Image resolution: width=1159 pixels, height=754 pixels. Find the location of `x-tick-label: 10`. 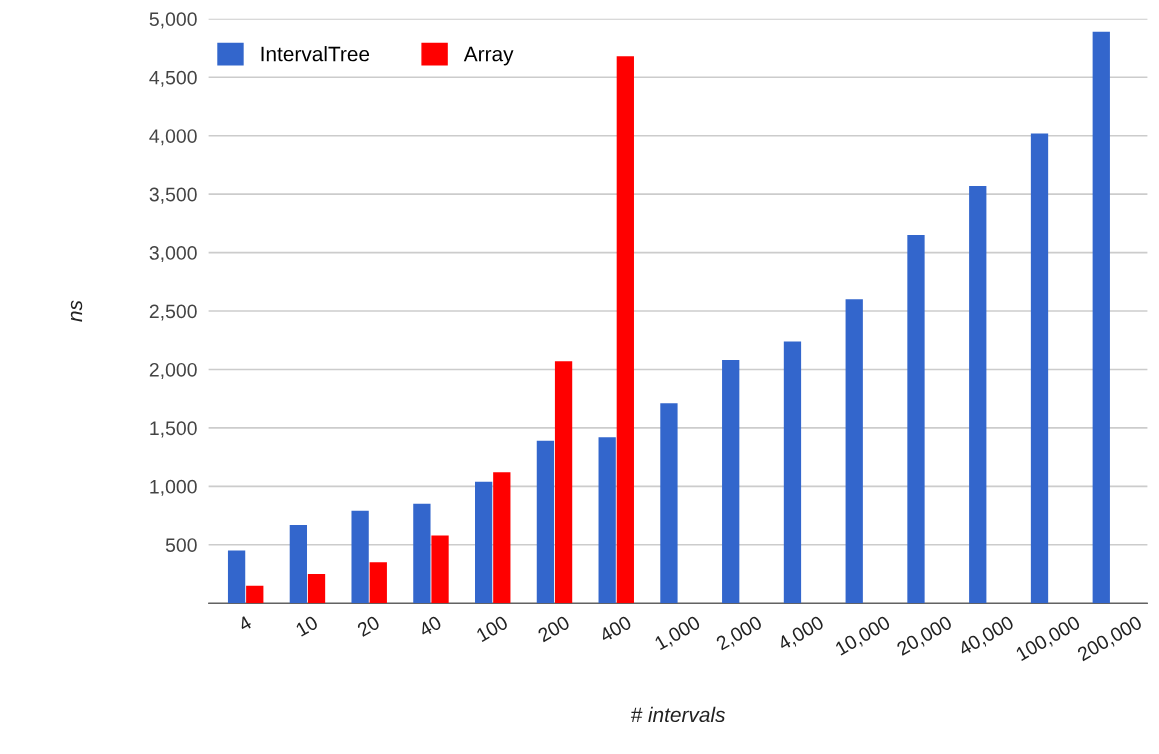

x-tick-label: 10 is located at coordinates (307, 626).